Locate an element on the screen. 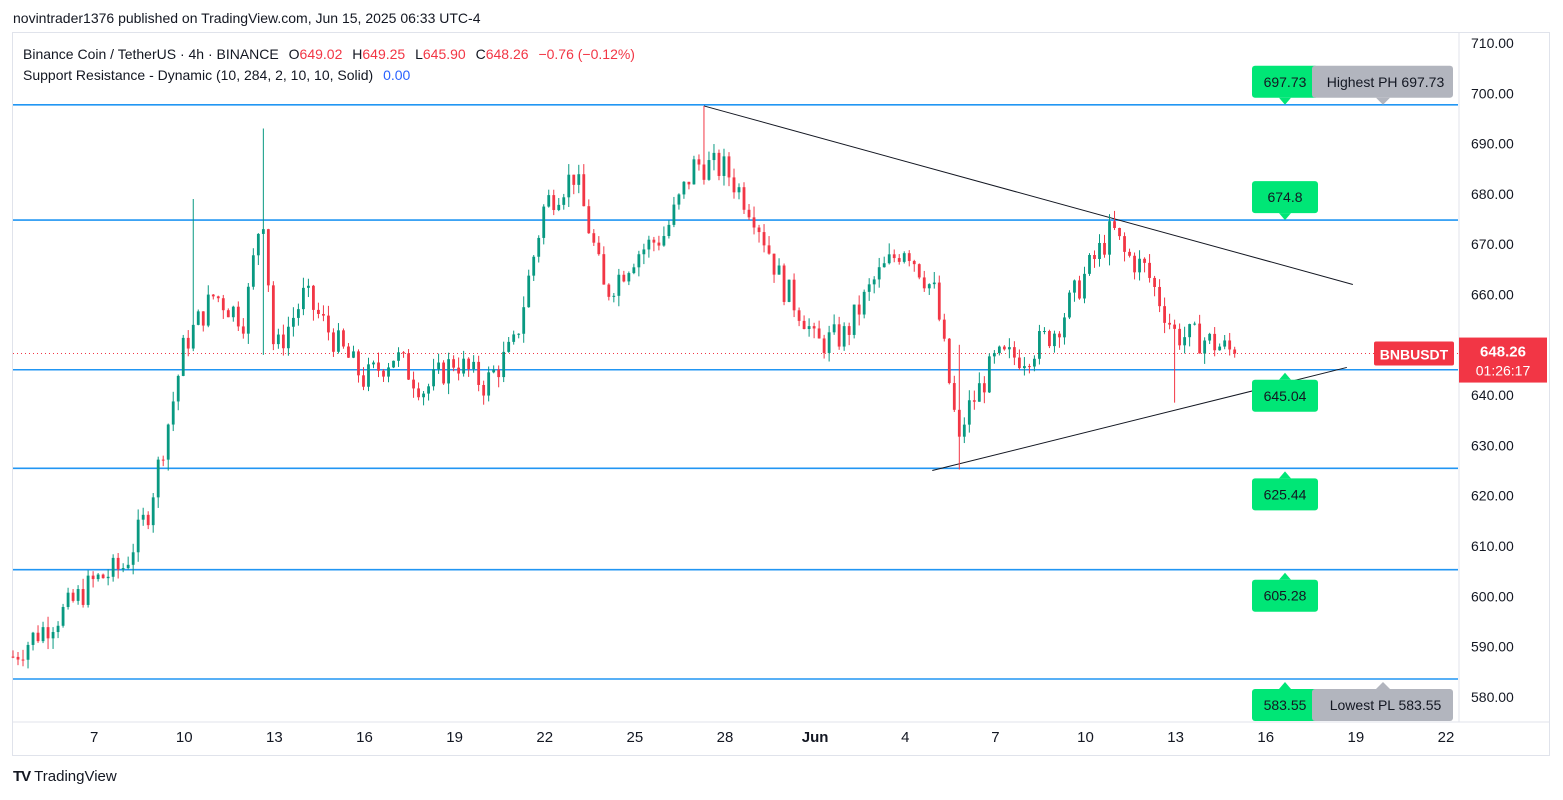  tradingview-brand: TV TradingView is located at coordinates (65, 776).